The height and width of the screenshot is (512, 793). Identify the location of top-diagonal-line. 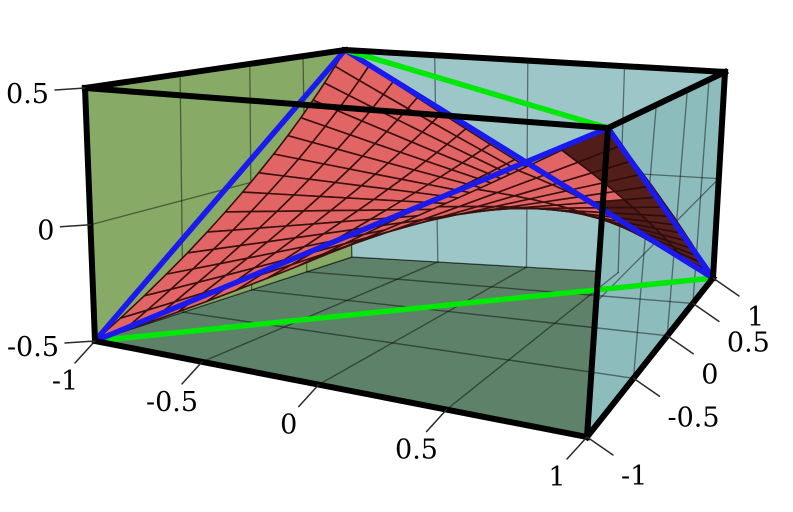
(476, 89).